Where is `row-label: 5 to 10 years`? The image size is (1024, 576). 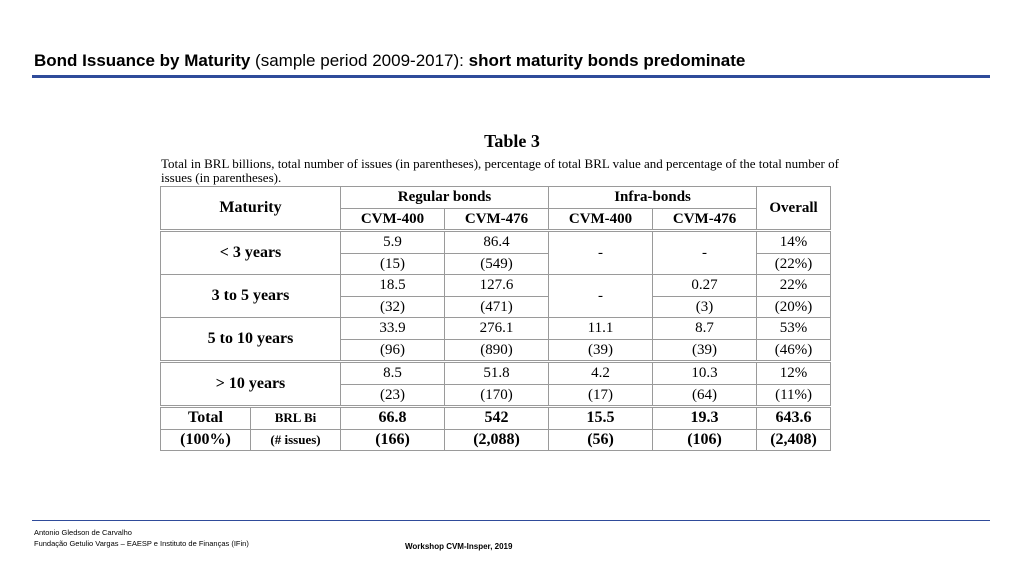 row-label: 5 to 10 years is located at coordinates (250, 339).